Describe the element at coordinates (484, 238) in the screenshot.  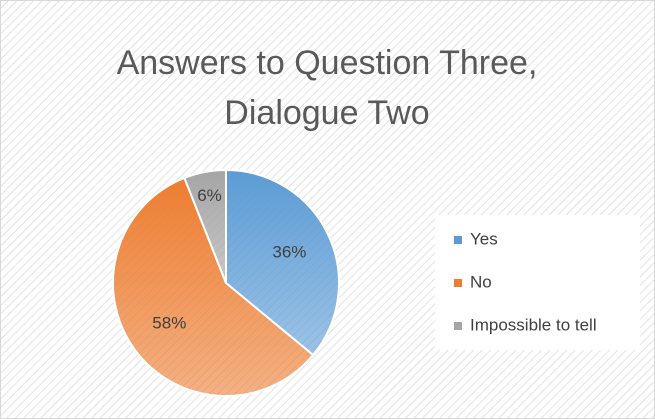
I see `legend-label: Yes` at that location.